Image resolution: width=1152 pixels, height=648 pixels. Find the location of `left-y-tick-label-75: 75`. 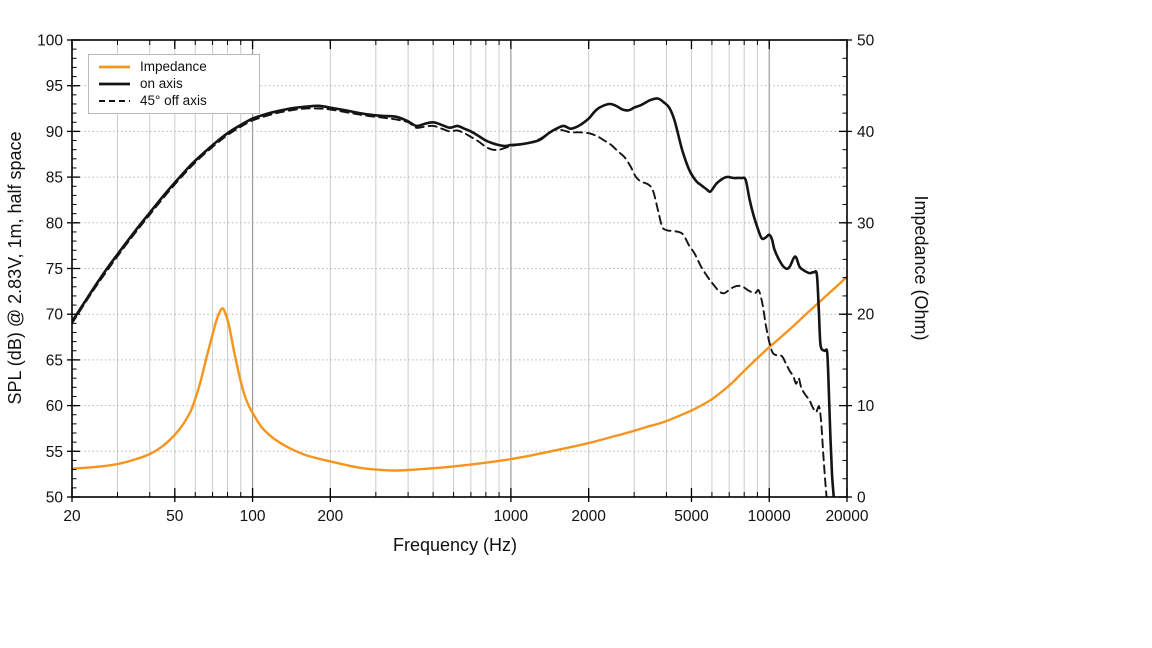

left-y-tick-label-75: 75 is located at coordinates (54, 269).